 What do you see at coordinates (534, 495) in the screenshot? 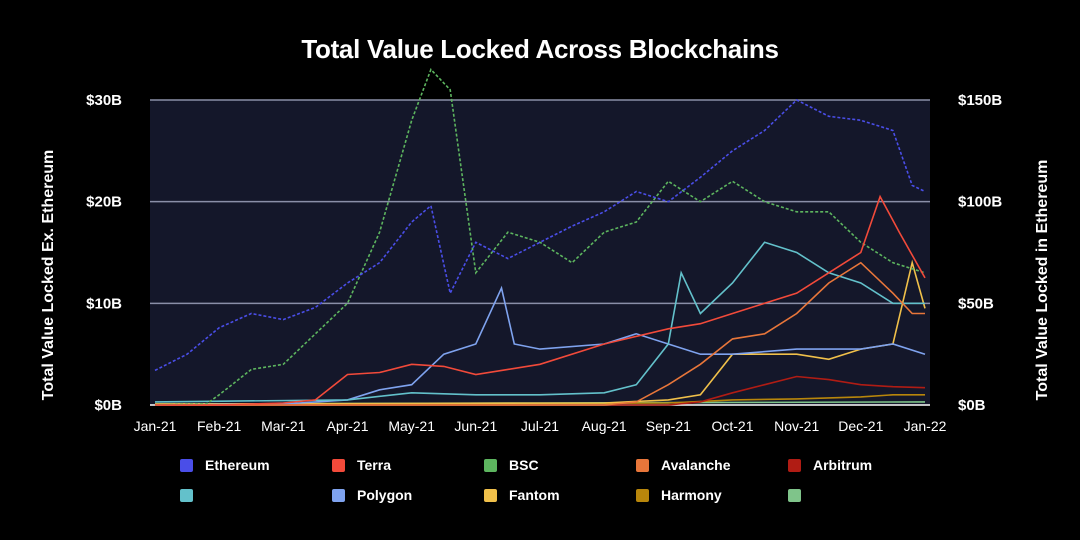
I see `legend-label: Fantom` at bounding box center [534, 495].